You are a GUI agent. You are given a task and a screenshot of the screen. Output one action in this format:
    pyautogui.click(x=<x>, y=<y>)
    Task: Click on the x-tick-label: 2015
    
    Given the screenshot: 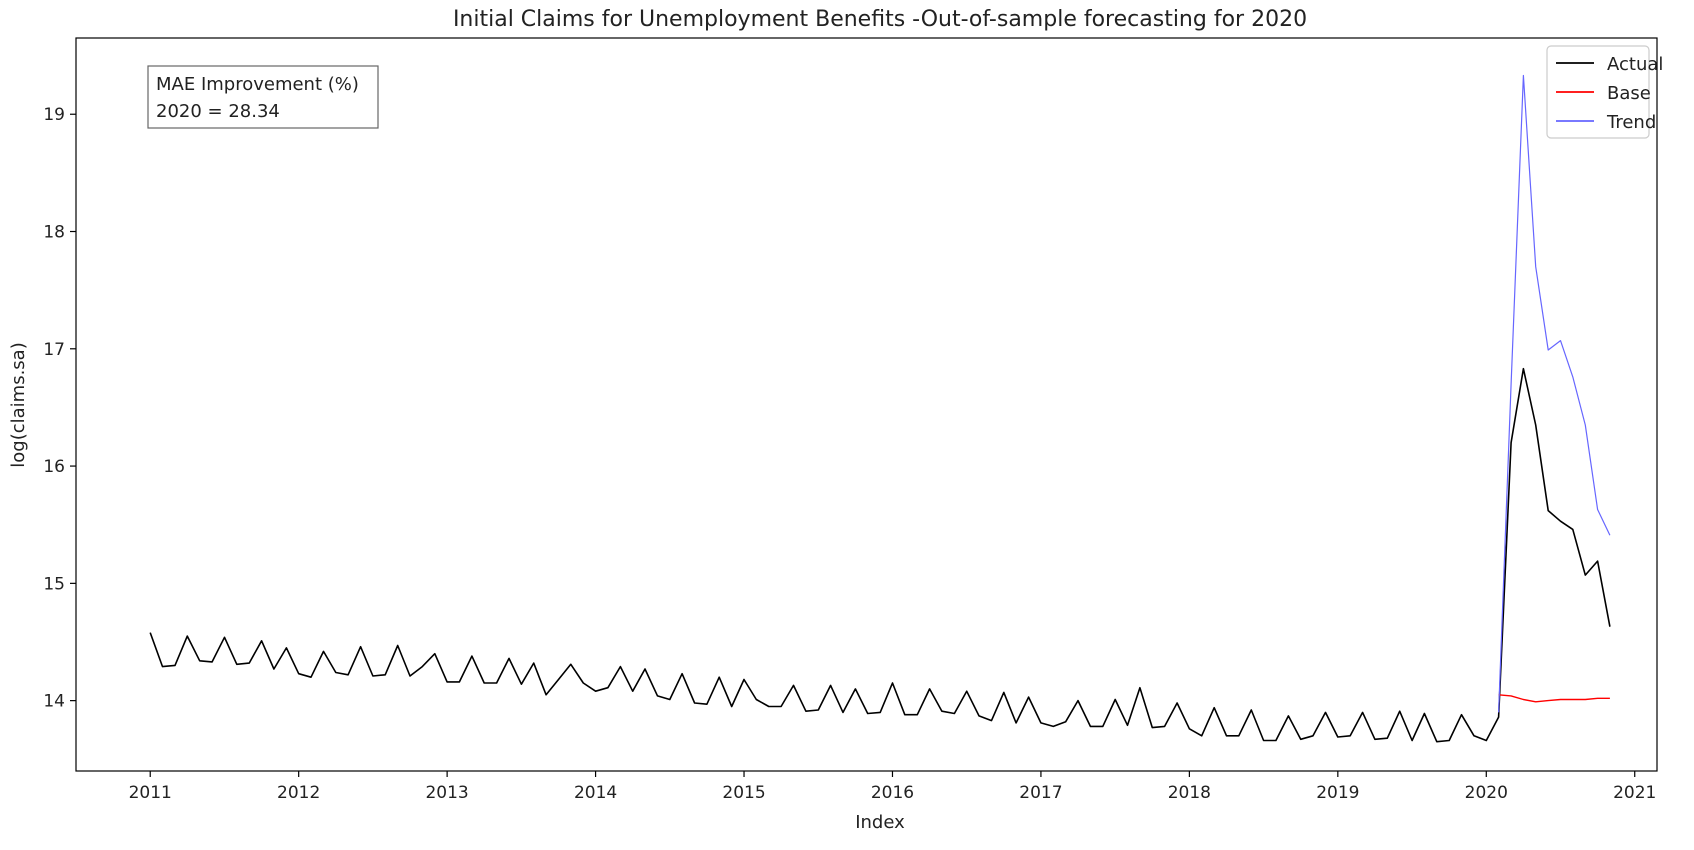 What is the action you would take?
    pyautogui.click(x=743, y=793)
    